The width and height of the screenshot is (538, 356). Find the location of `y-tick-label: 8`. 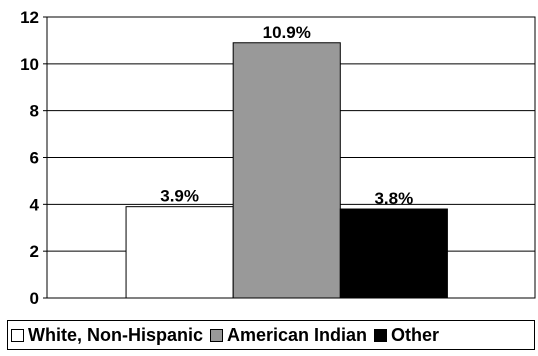

y-tick-label: 8 is located at coordinates (34, 111).